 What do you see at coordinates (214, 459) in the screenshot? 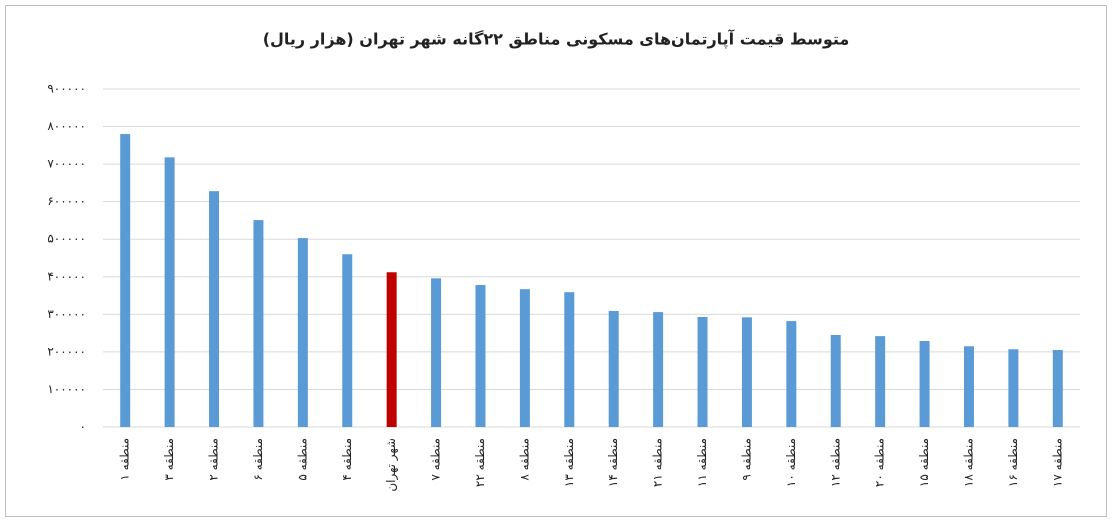
I see `x-tick-label: منطقه ۲` at bounding box center [214, 459].